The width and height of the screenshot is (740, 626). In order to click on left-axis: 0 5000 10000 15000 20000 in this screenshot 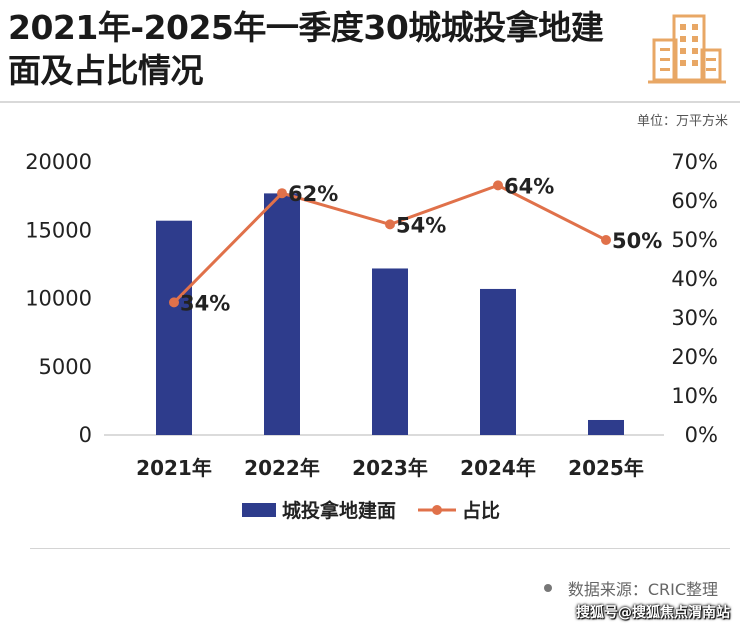, I will do `click(58, 298)`.